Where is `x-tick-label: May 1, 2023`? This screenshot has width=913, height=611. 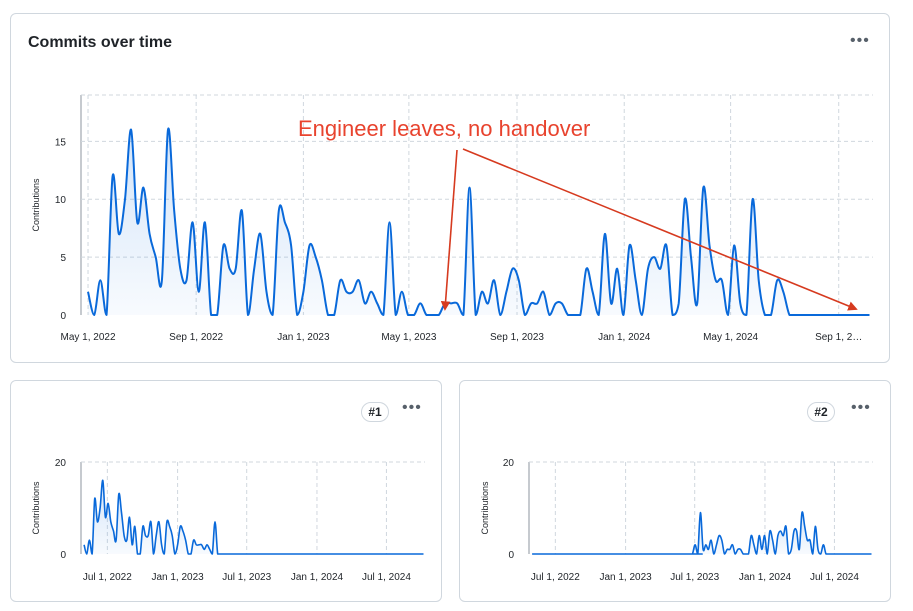
x-tick-label: May 1, 2023 is located at coordinates (408, 337).